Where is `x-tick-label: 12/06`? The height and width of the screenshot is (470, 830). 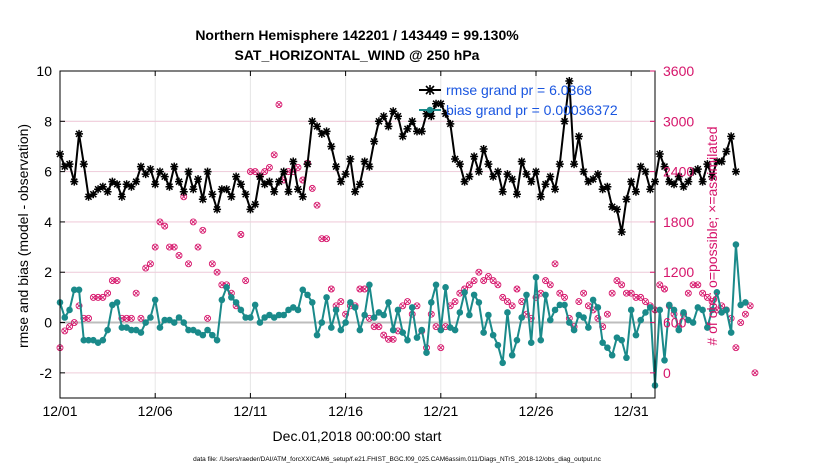 x-tick-label: 12/06 is located at coordinates (155, 411).